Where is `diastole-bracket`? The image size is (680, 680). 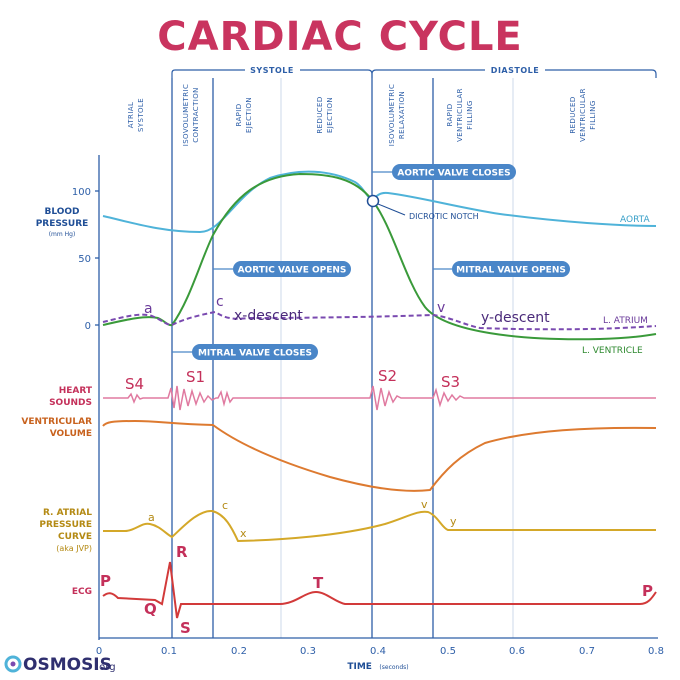 diastole-bracket is located at coordinates (514, 73).